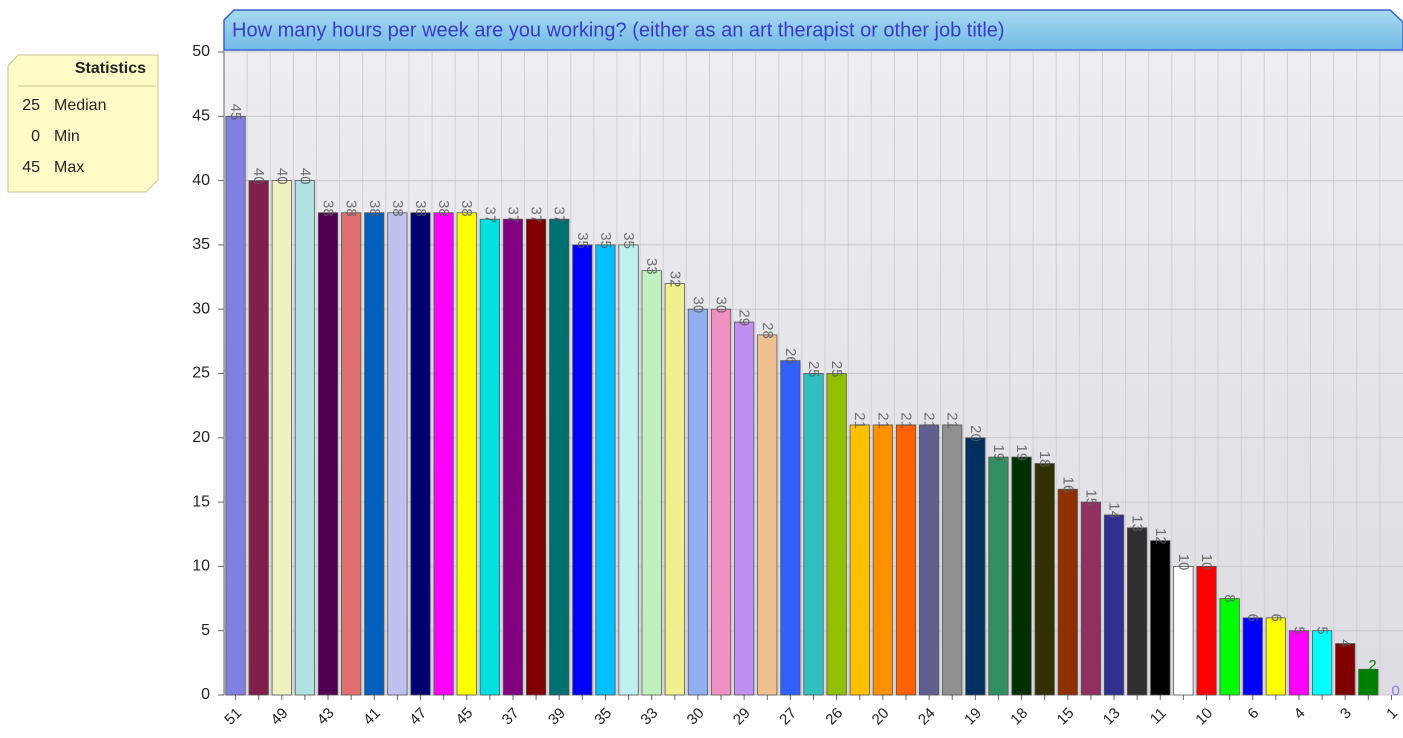  What do you see at coordinates (418, 717) in the screenshot?
I see `x-tick-label: 47` at bounding box center [418, 717].